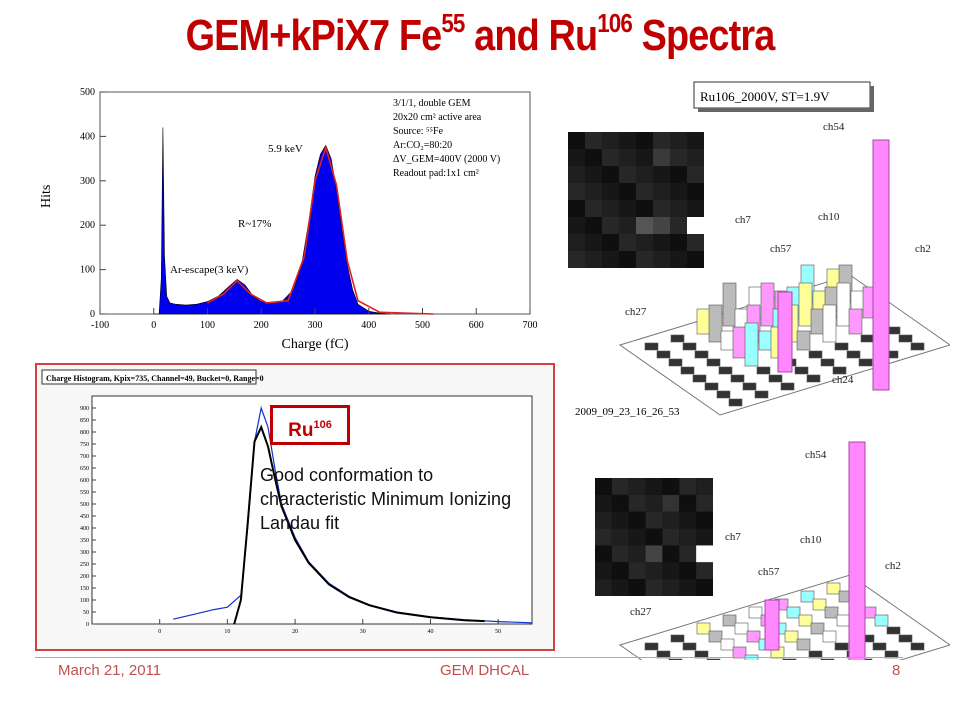  Describe the element at coordinates (418, 131) in the screenshot. I see `fe-info-line: Source: ⁵⁵Fe` at that location.